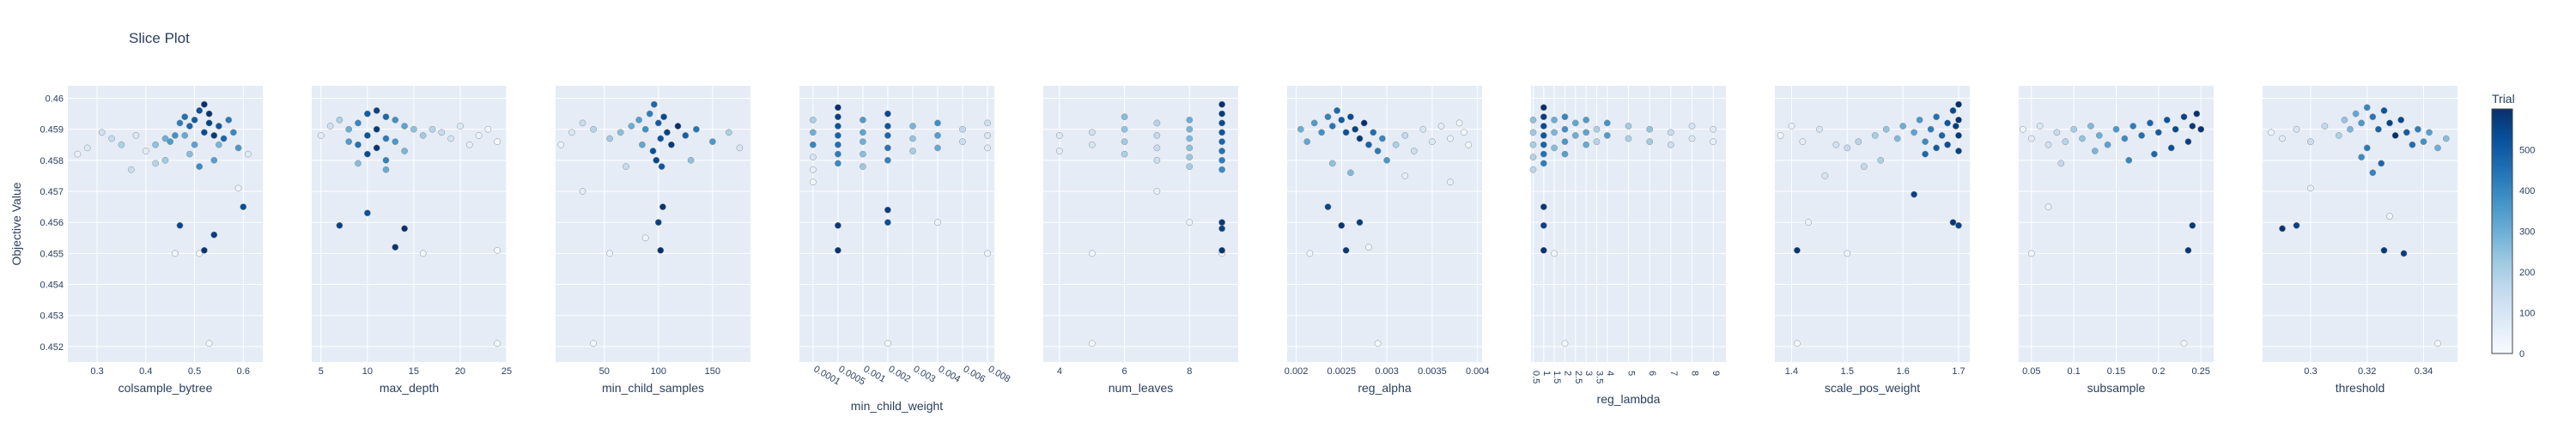 This screenshot has width=2576, height=429. I want to click on chart-title: Slice Plot, so click(159, 38).